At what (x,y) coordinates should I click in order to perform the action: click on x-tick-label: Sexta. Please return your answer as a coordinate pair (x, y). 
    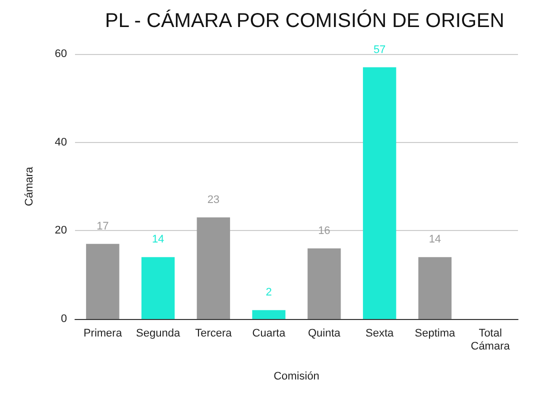
    Looking at the image, I should click on (380, 334).